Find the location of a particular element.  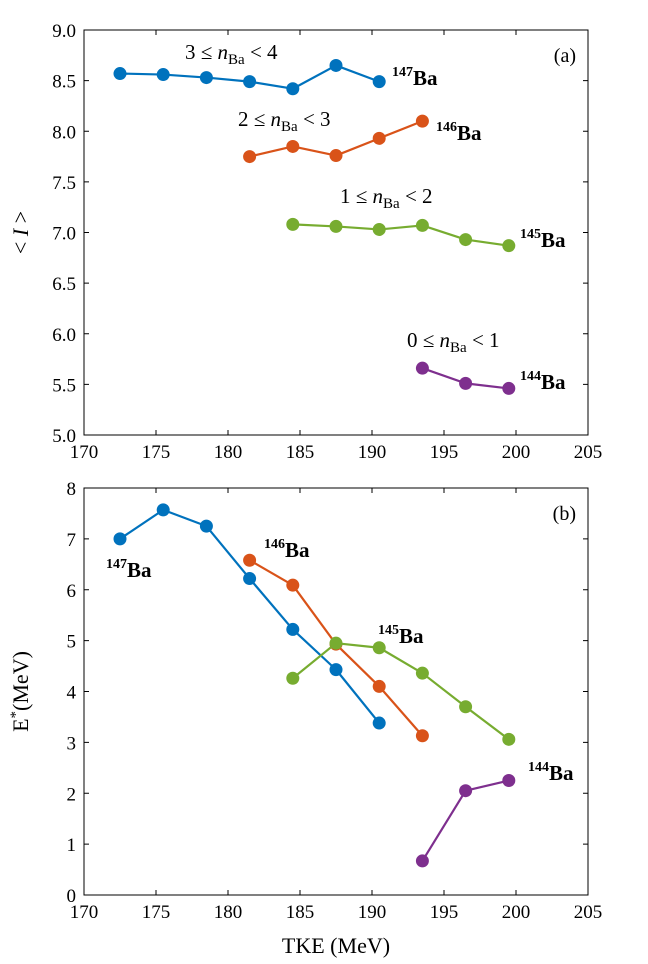

panel-tag: (b) is located at coordinates (564, 514).